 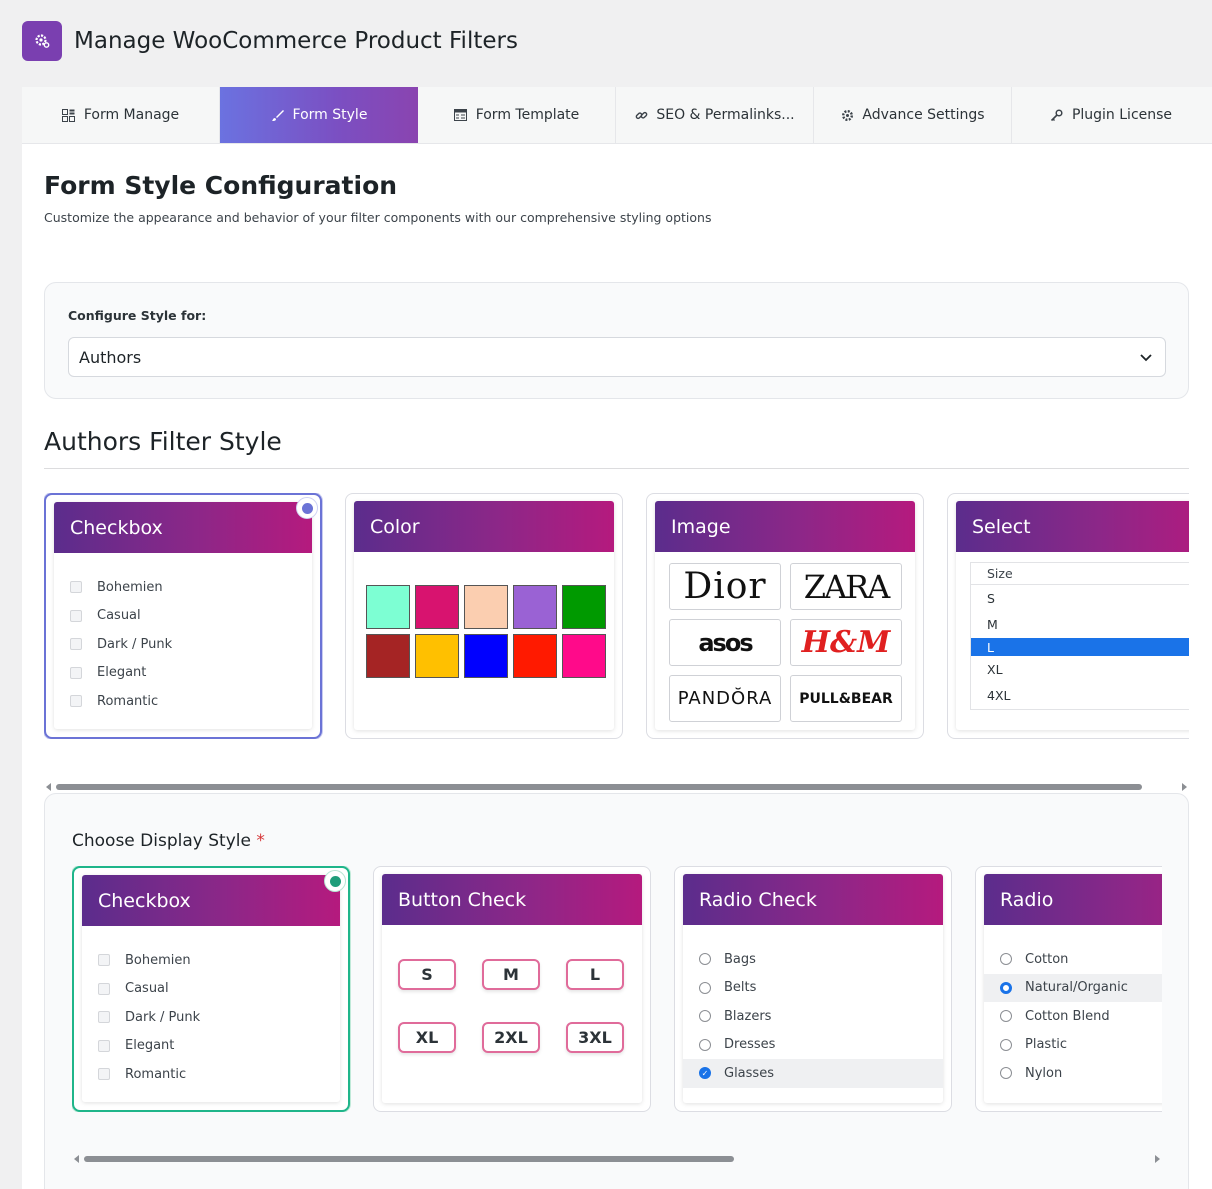 I want to click on display-card-button-check: Button Check S M L XL 2XL 3XL, so click(x=512, y=989).